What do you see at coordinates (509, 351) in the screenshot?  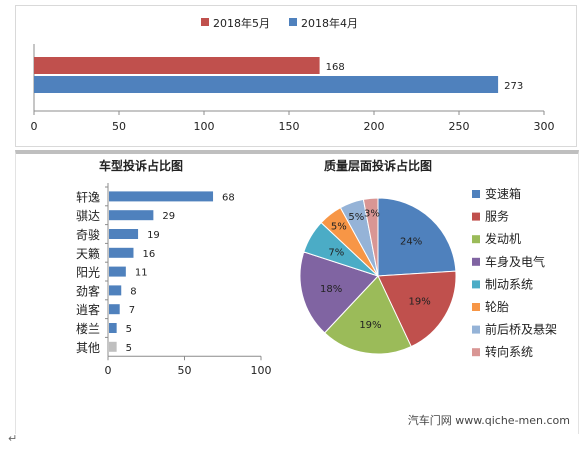 I see `pie-legend-label-7: 转向系统` at bounding box center [509, 351].